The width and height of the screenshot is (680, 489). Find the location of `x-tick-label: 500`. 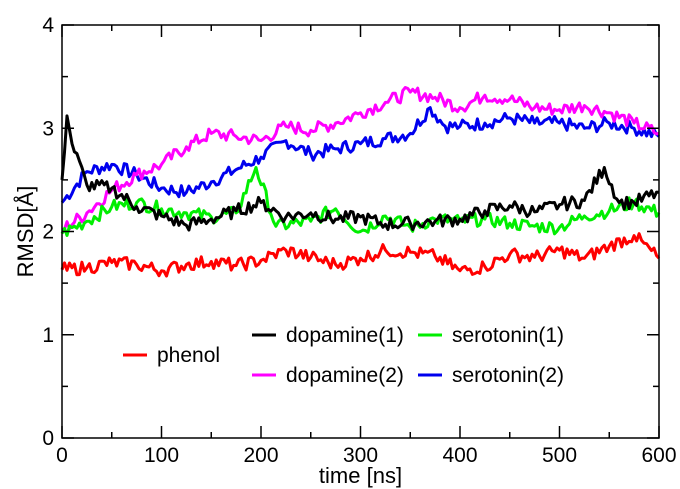

x-tick-label: 500 is located at coordinates (559, 455).